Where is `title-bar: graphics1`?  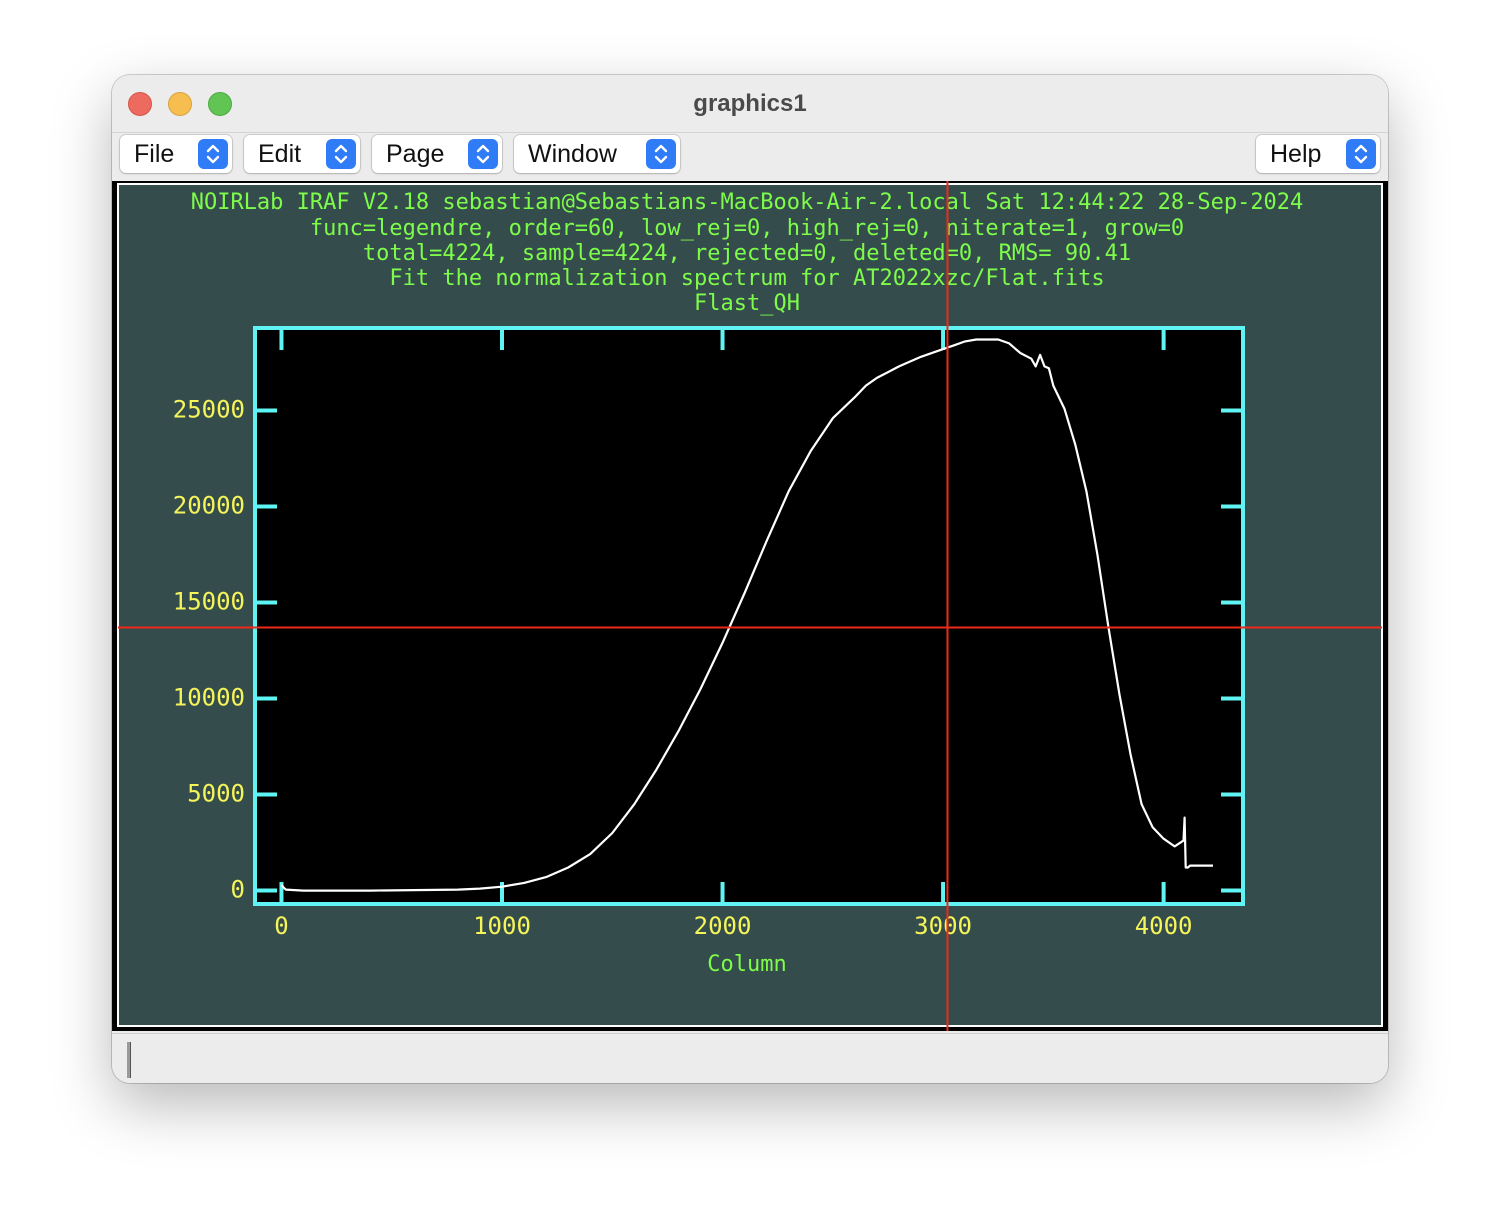
title-bar: graphics1 is located at coordinates (750, 104).